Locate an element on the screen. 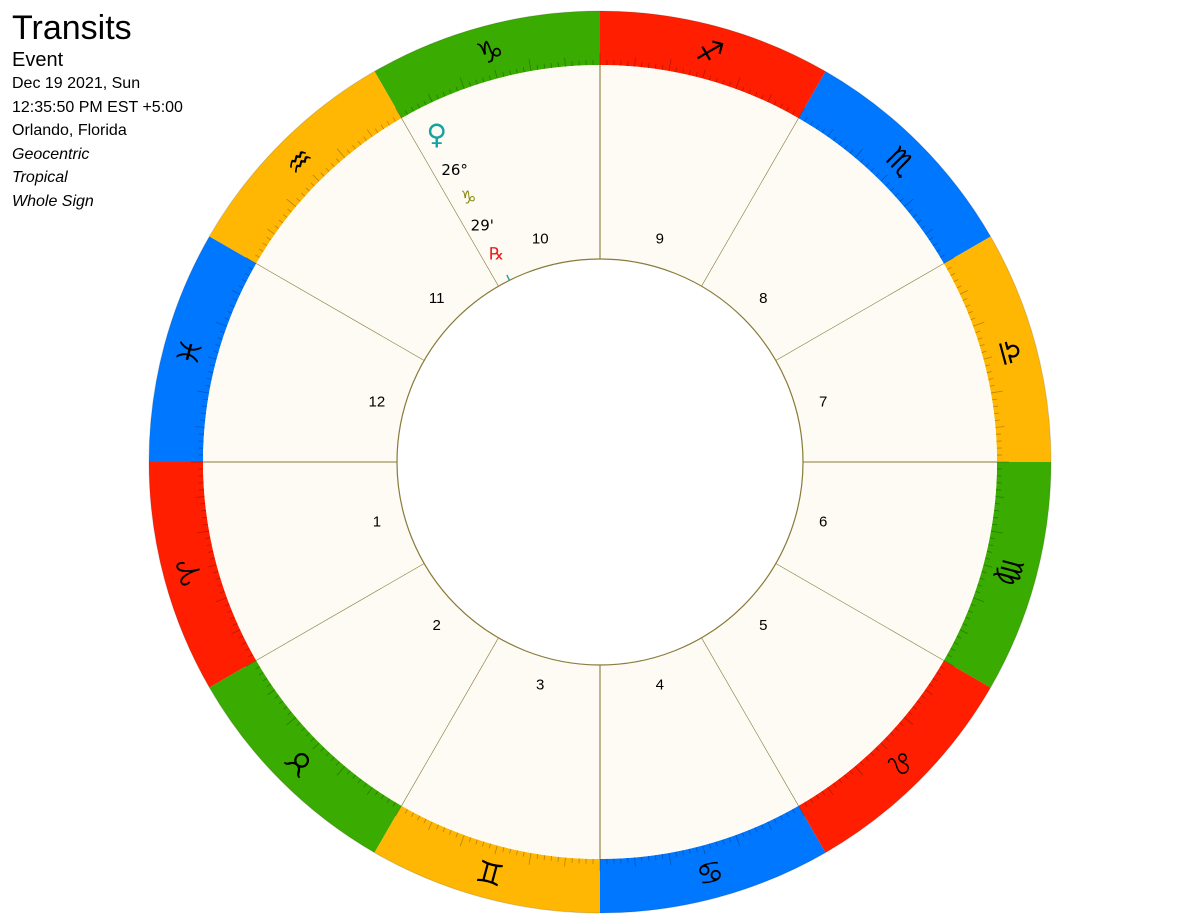 The width and height of the screenshot is (1200, 924). venus-sign-capricorn-icon: ♑ is located at coordinates (468, 197).